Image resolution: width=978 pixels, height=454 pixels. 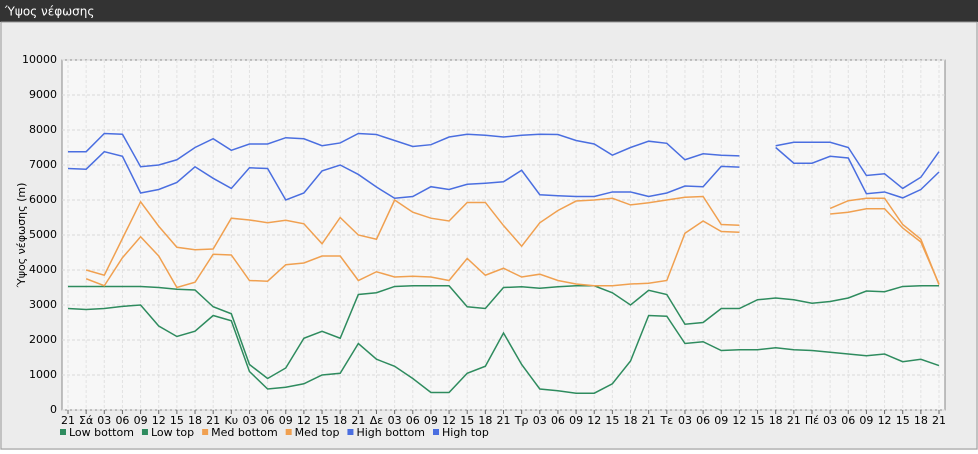 I want to click on x-tick-label: Πέ, so click(x=812, y=420).